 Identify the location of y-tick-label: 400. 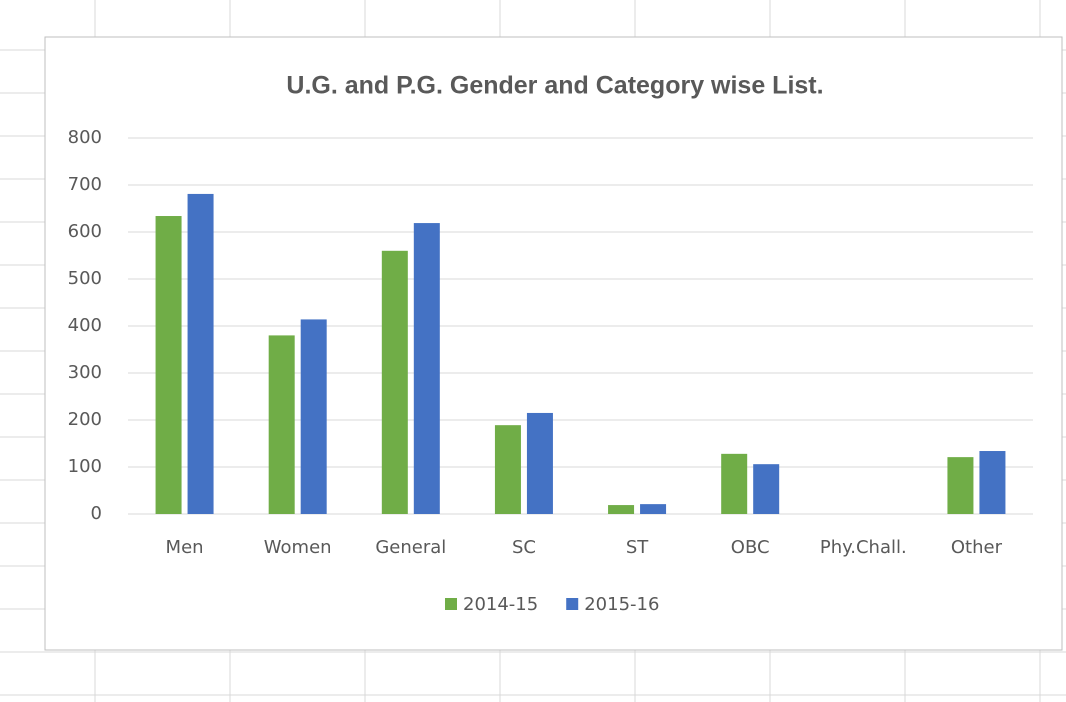
(85, 325).